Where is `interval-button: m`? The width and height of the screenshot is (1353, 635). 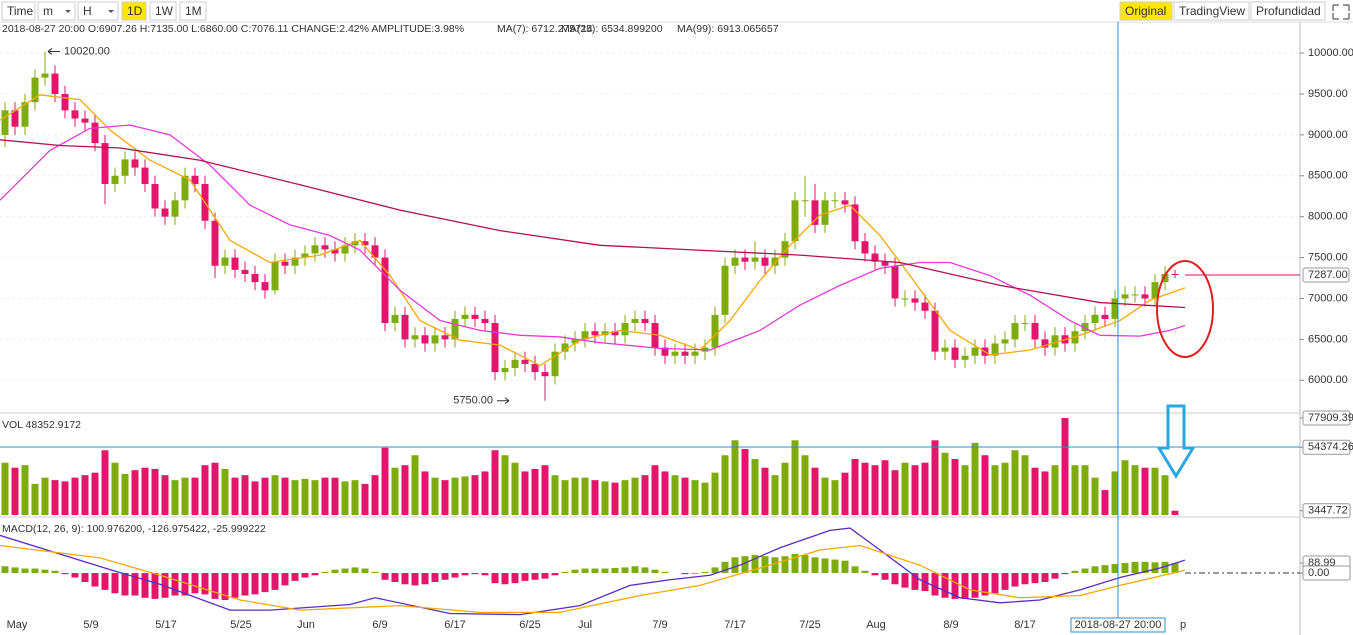
interval-button: m is located at coordinates (56, 11).